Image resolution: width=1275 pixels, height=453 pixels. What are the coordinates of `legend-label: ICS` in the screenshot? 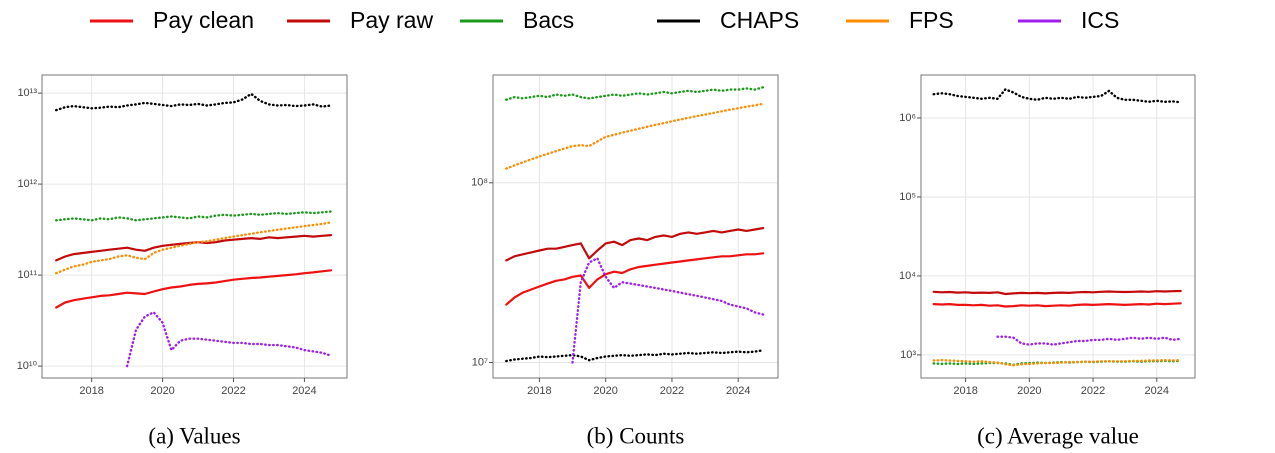 It's located at (1100, 20).